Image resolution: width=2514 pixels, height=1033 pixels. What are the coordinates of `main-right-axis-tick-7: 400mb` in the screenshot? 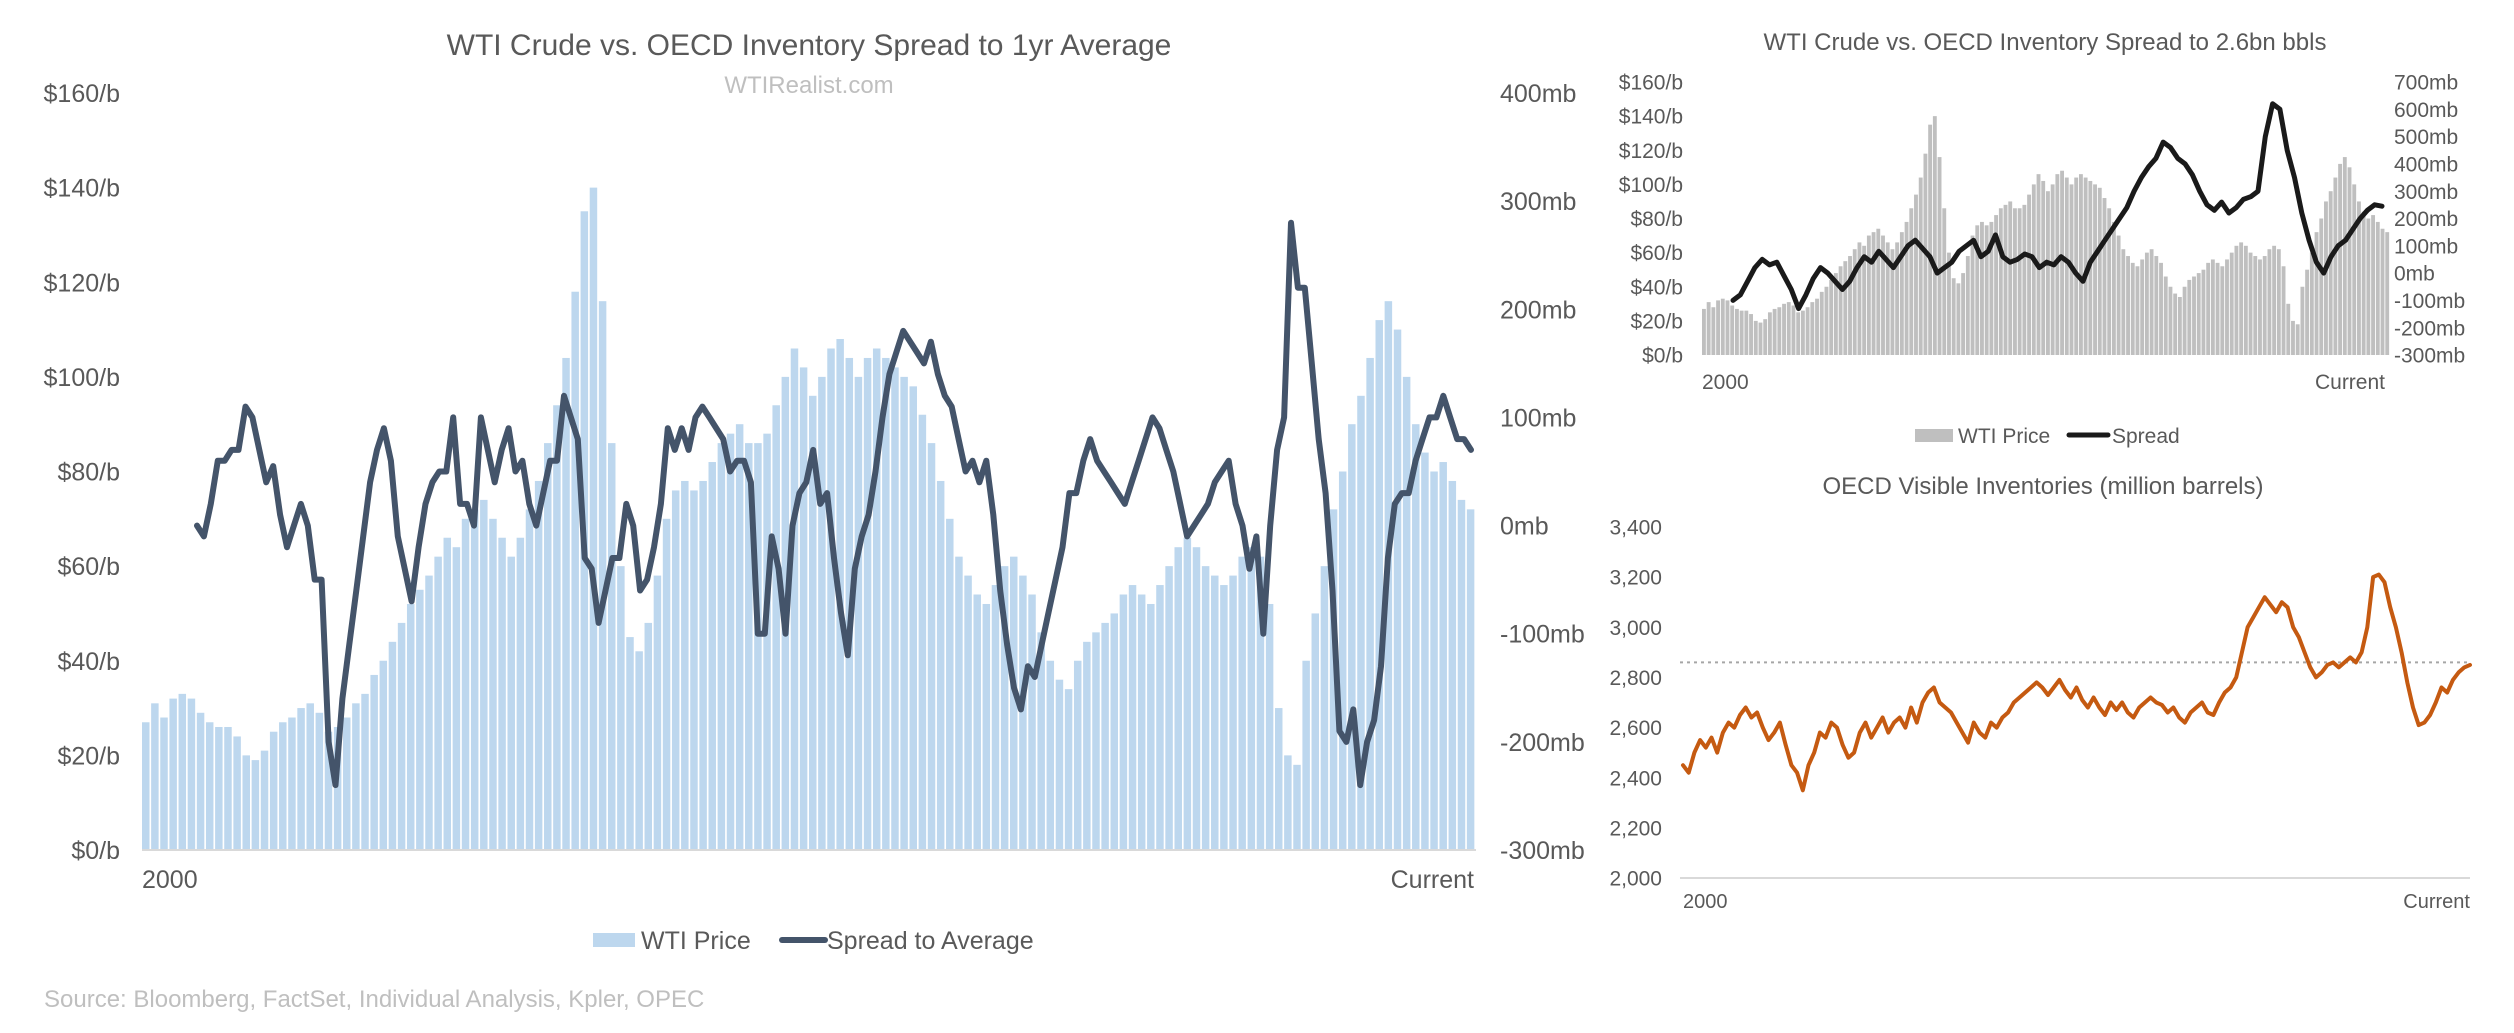 It's located at (1538, 94).